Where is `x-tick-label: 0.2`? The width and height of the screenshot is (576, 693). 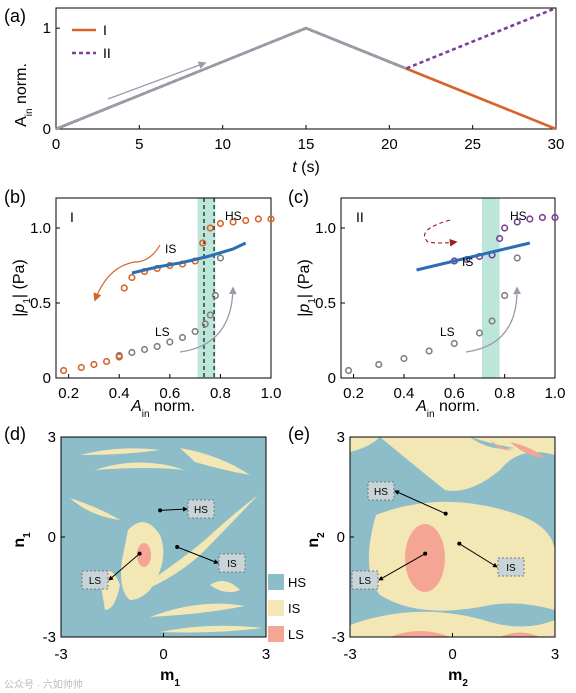 x-tick-label: 0.2 is located at coordinates (353, 393).